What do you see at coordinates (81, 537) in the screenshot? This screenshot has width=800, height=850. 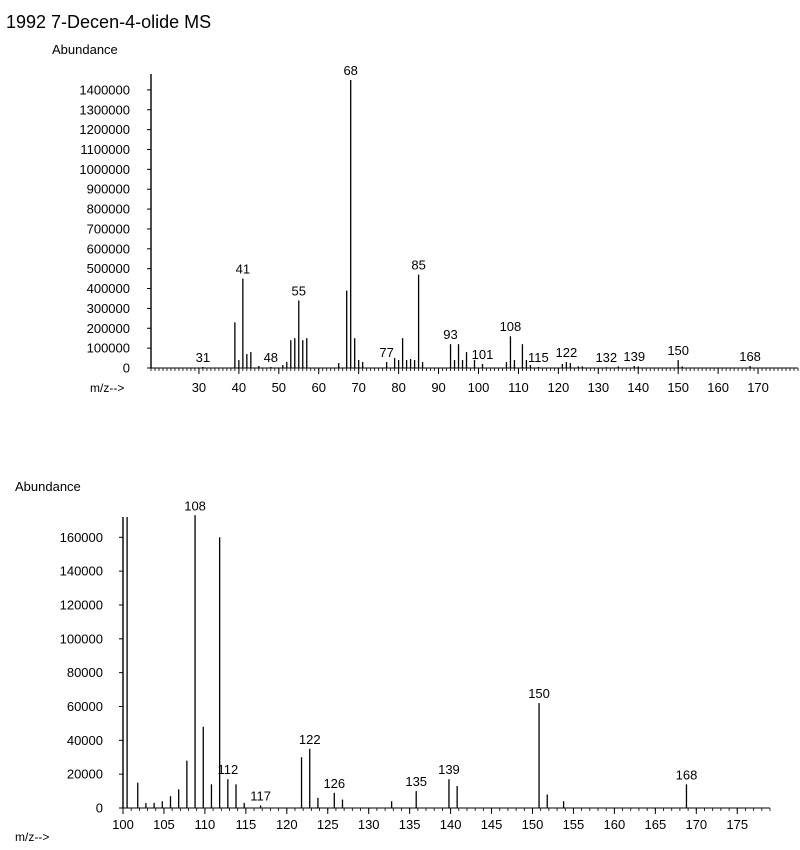 I see `y-tick-label: 160000` at bounding box center [81, 537].